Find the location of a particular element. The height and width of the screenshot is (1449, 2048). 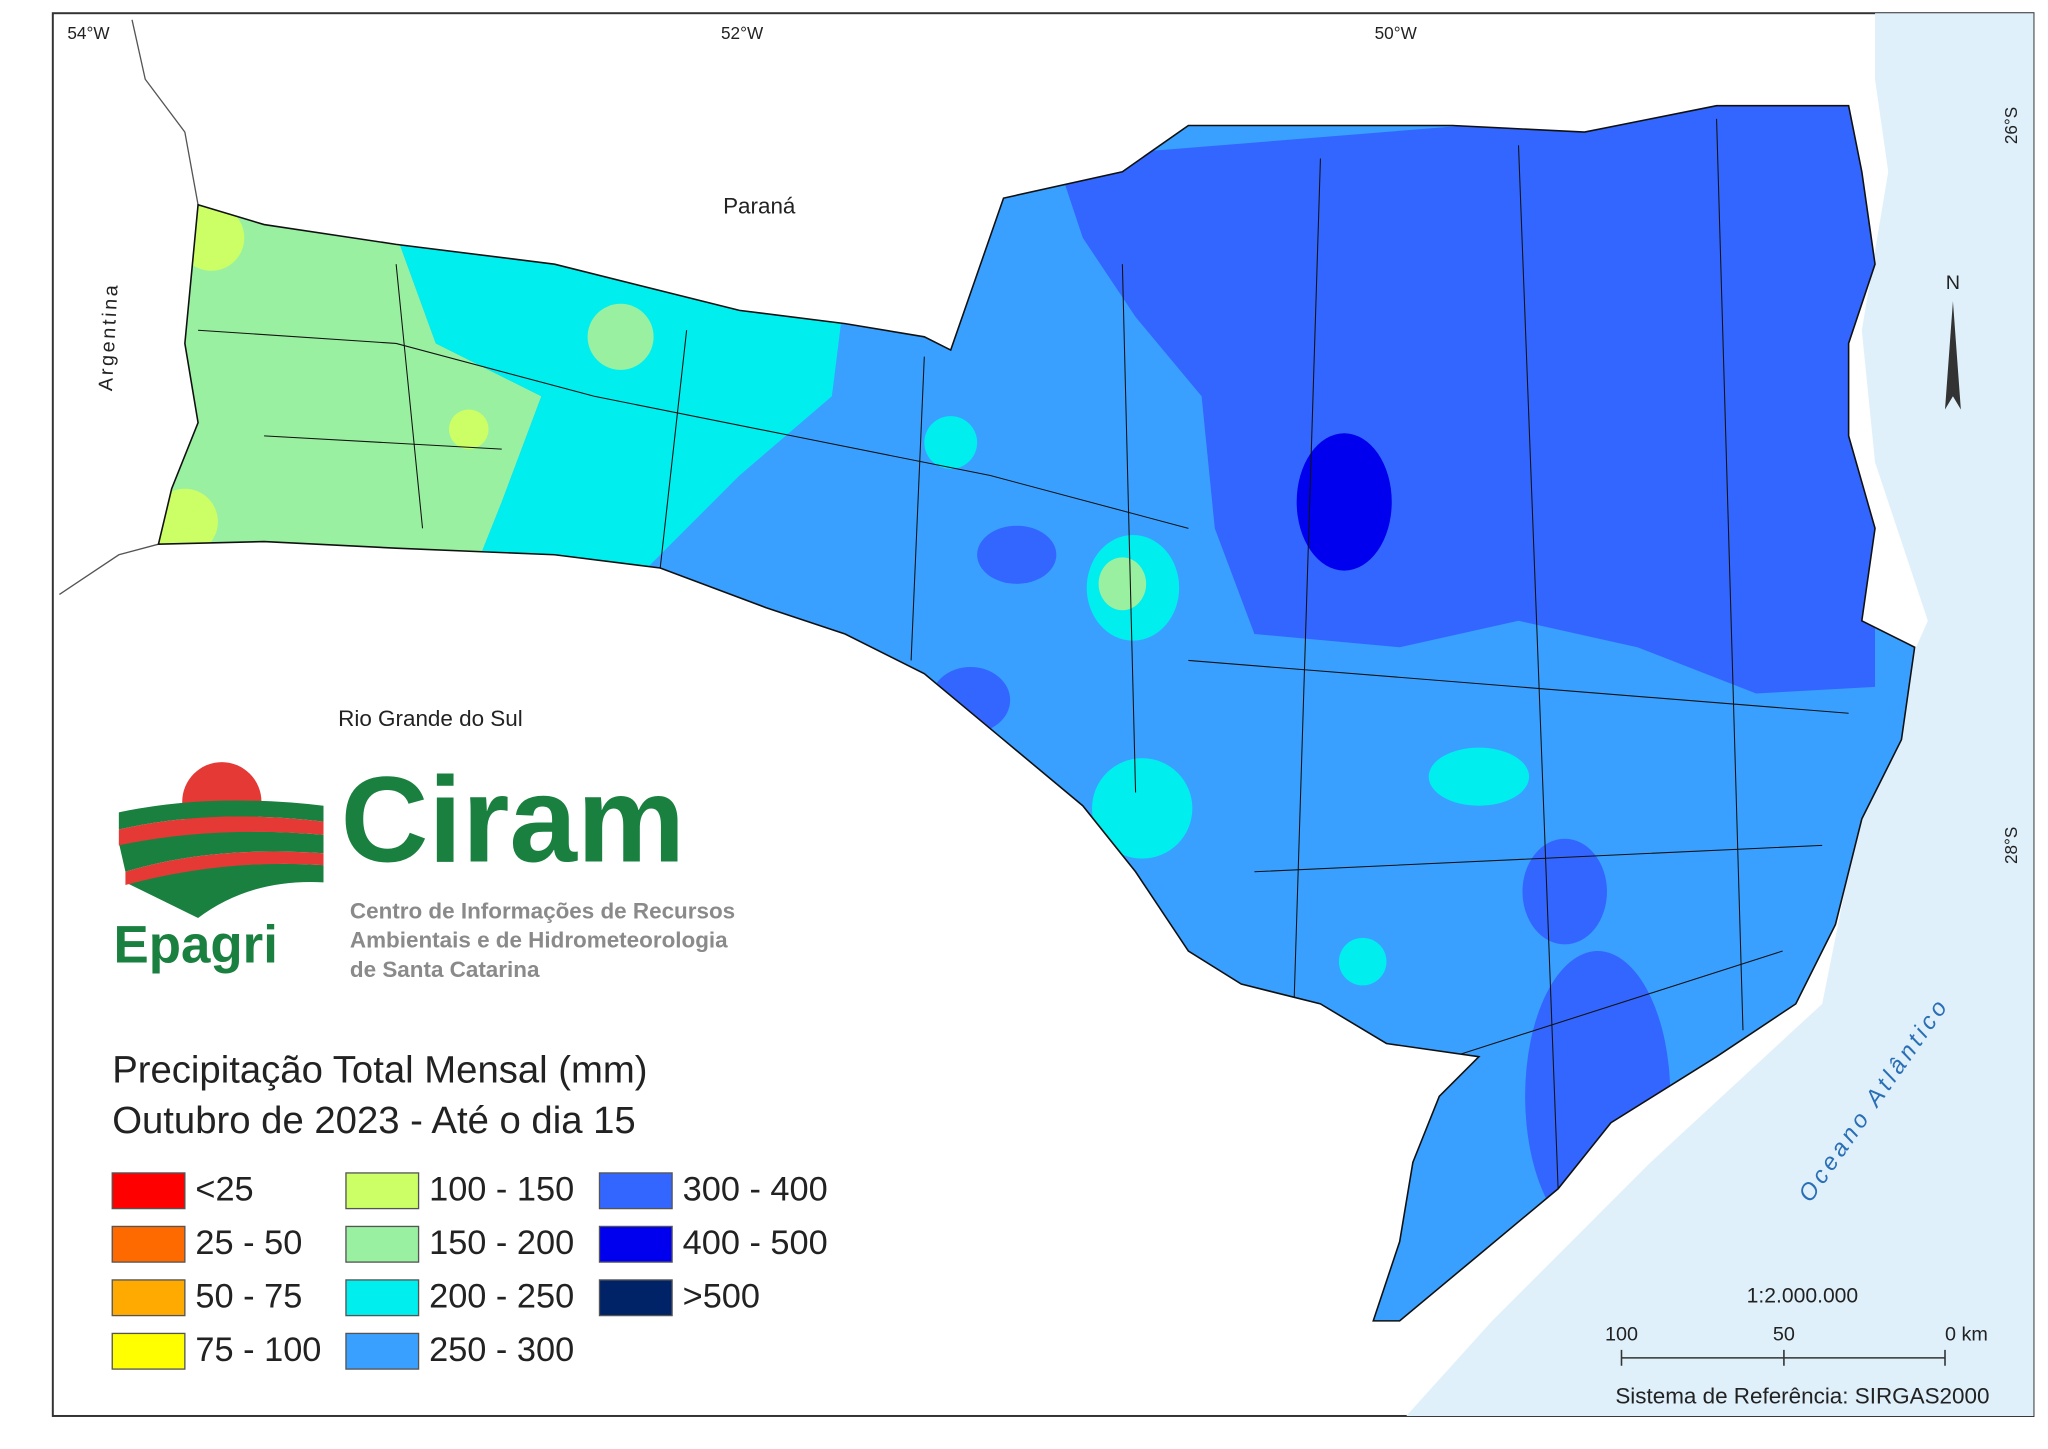

legend-label: 150 - 200 is located at coordinates (501, 1243).